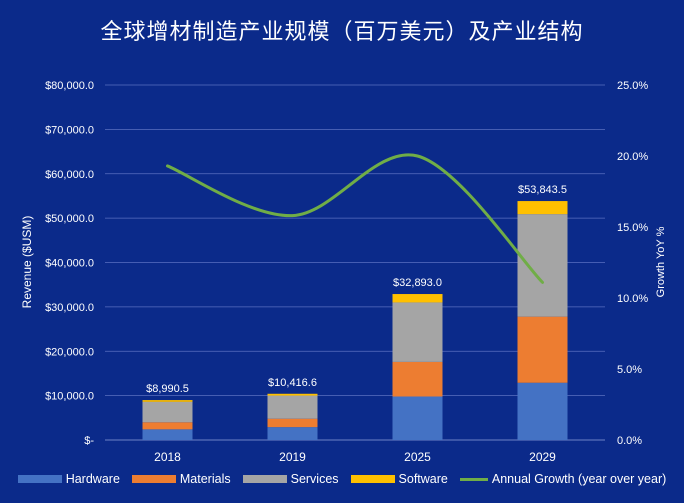 The image size is (684, 503). Describe the element at coordinates (69, 175) in the screenshot. I see `y-tick-label: $60,000.0` at that location.